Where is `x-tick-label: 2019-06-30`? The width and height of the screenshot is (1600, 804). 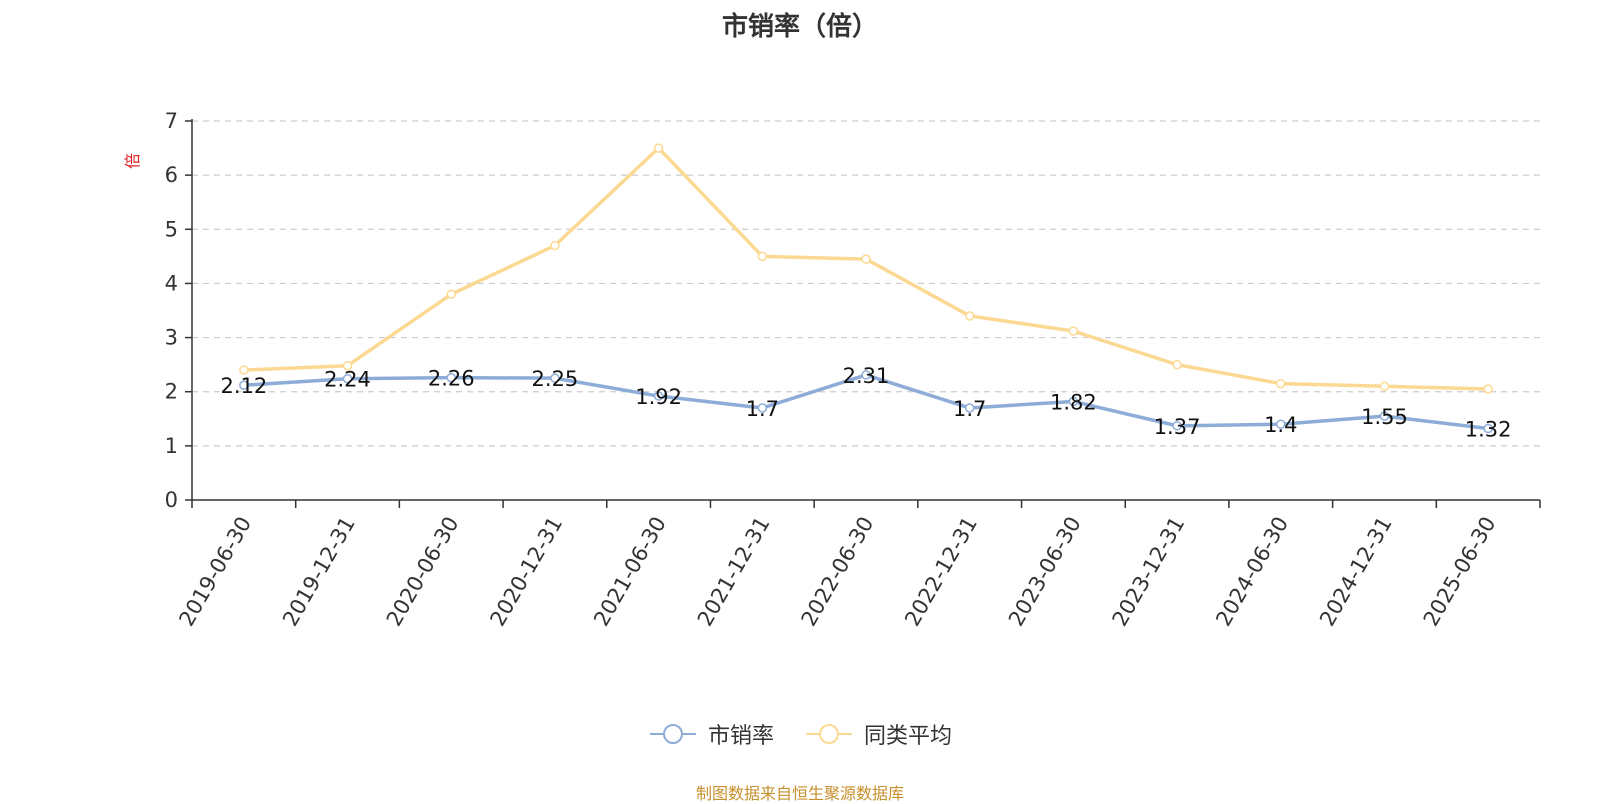
x-tick-label: 2019-06-30 is located at coordinates (215, 572).